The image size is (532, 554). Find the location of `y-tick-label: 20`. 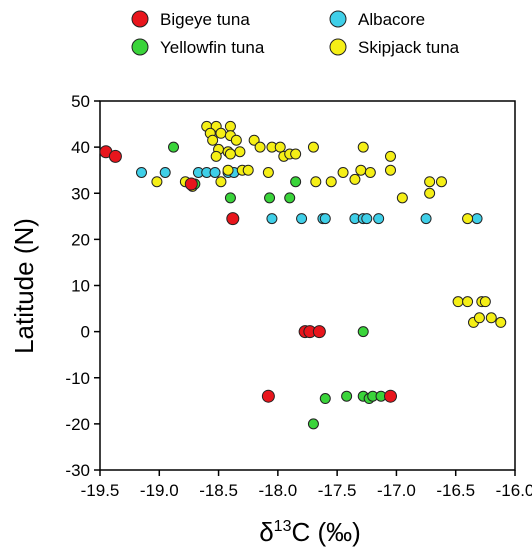

y-tick-label: 20 is located at coordinates (80, 239).